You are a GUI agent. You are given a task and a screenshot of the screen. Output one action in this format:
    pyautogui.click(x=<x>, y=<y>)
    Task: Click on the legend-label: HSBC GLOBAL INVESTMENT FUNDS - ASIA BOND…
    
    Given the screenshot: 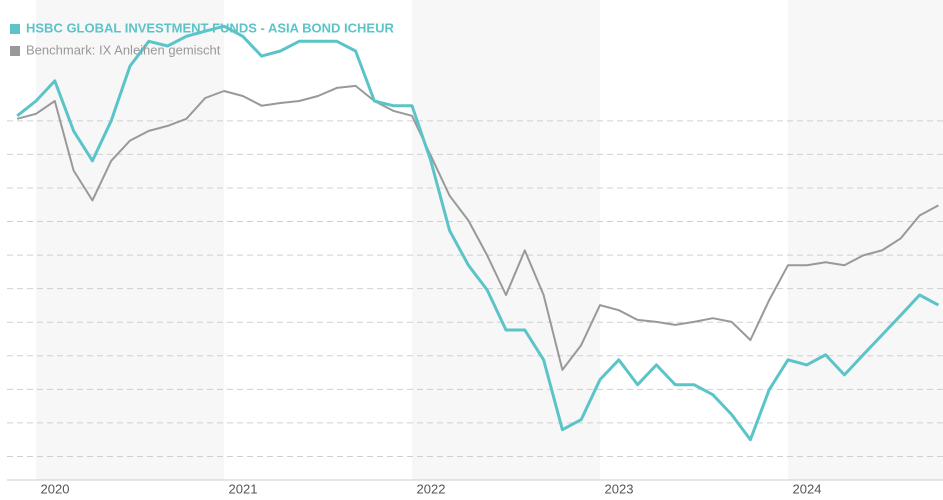 What is the action you would take?
    pyautogui.click(x=210, y=27)
    